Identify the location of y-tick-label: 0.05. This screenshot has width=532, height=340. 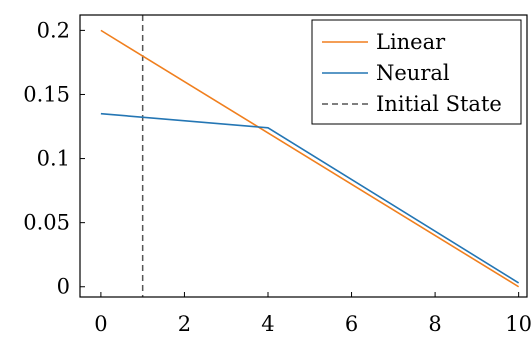
(46, 223).